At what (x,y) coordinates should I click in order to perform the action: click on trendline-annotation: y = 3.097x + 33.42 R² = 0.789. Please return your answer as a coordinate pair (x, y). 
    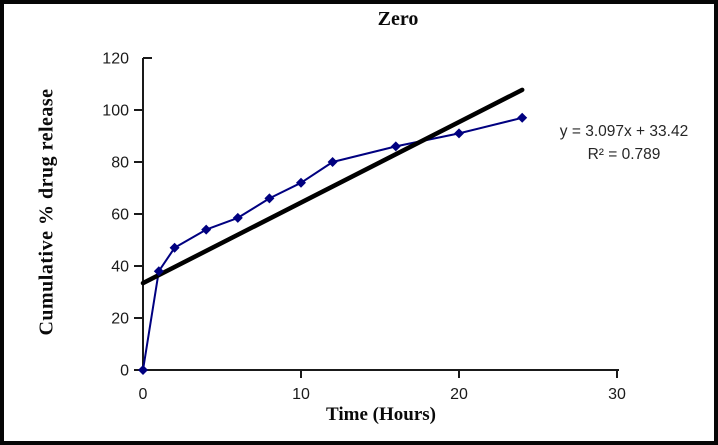
    Looking at the image, I should click on (619, 143).